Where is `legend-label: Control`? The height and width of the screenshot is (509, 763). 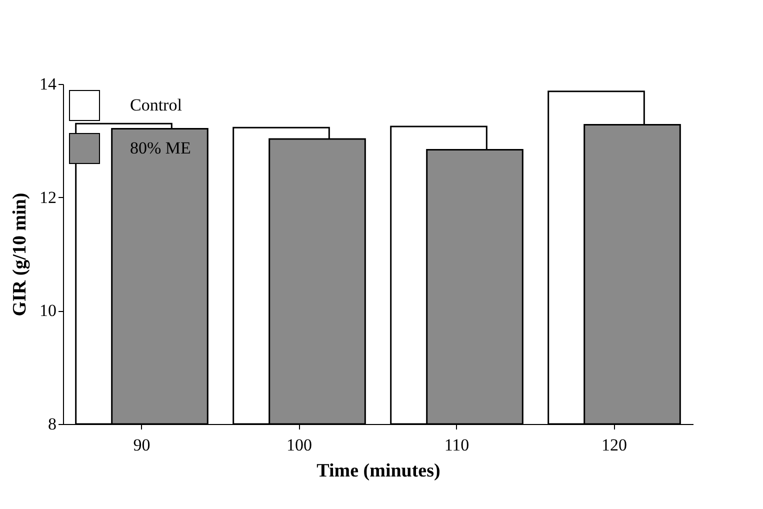
legend-label: Control is located at coordinates (156, 105).